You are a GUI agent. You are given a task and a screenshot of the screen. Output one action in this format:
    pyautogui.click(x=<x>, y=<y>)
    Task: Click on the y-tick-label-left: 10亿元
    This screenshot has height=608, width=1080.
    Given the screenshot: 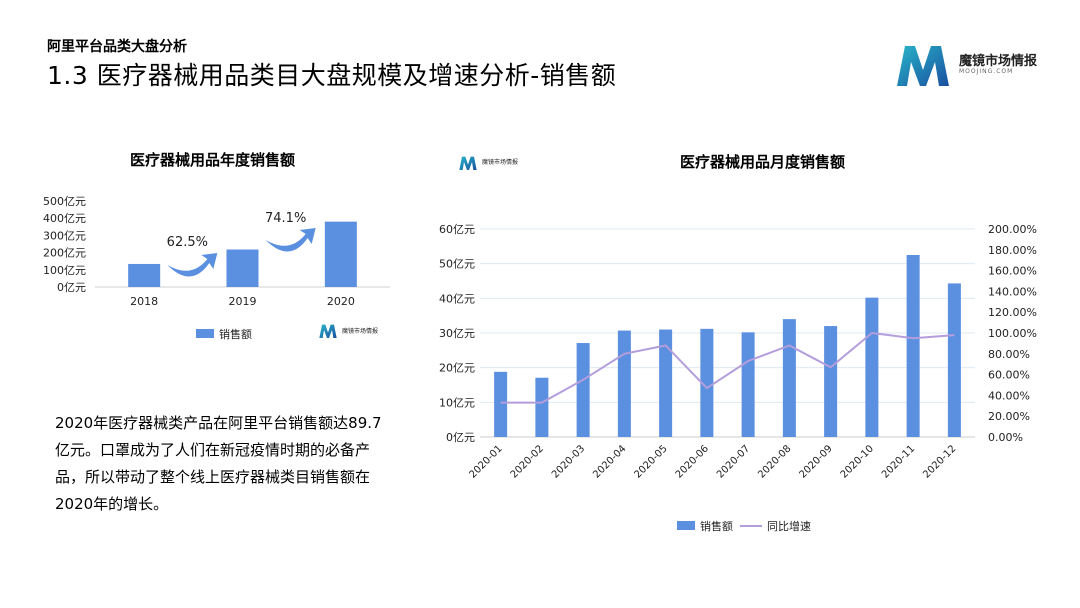 What is the action you would take?
    pyautogui.click(x=457, y=402)
    